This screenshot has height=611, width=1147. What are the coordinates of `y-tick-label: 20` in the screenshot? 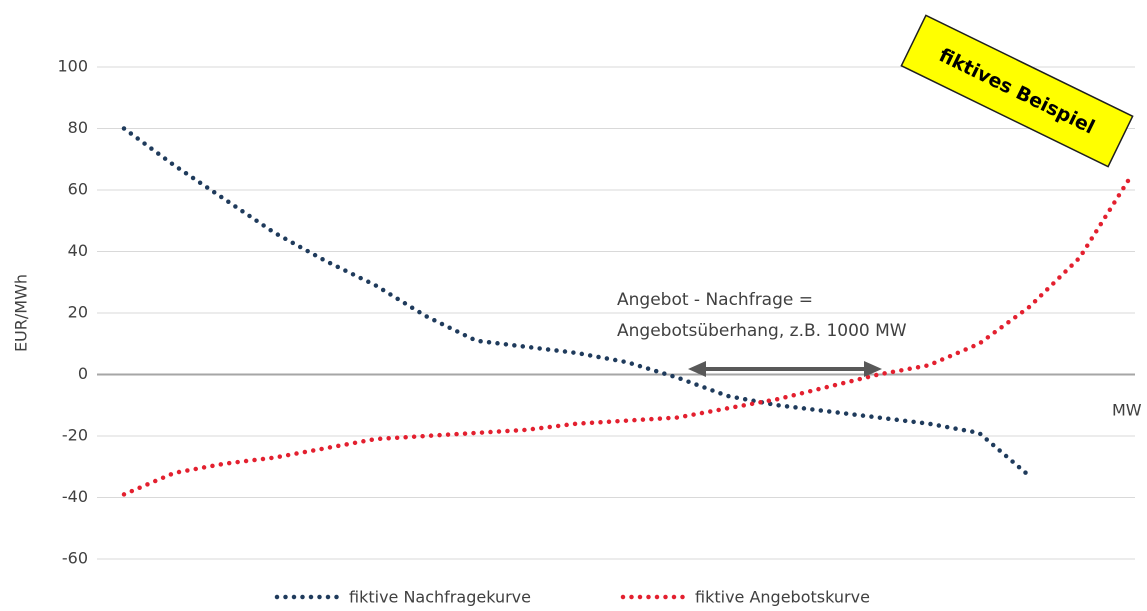 It's located at (78, 312).